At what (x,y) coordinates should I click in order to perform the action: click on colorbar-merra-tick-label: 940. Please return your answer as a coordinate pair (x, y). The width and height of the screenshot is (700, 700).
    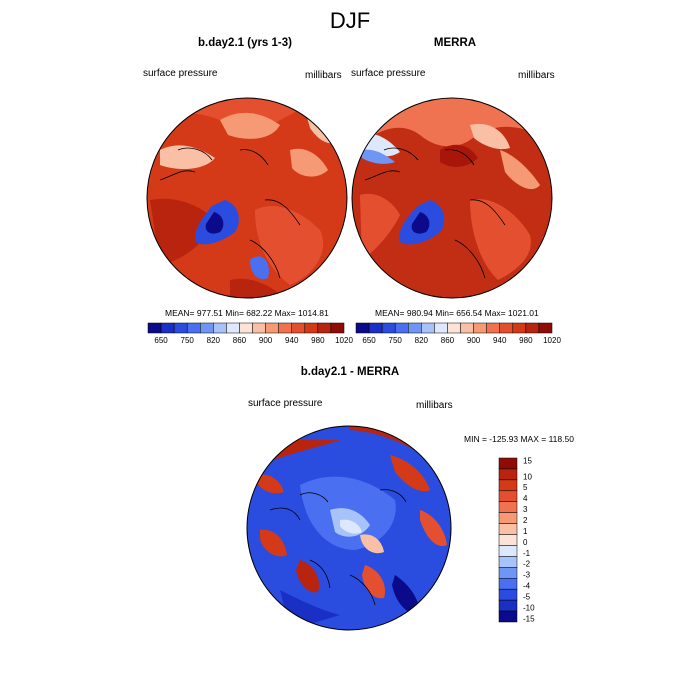
    Looking at the image, I should click on (500, 340).